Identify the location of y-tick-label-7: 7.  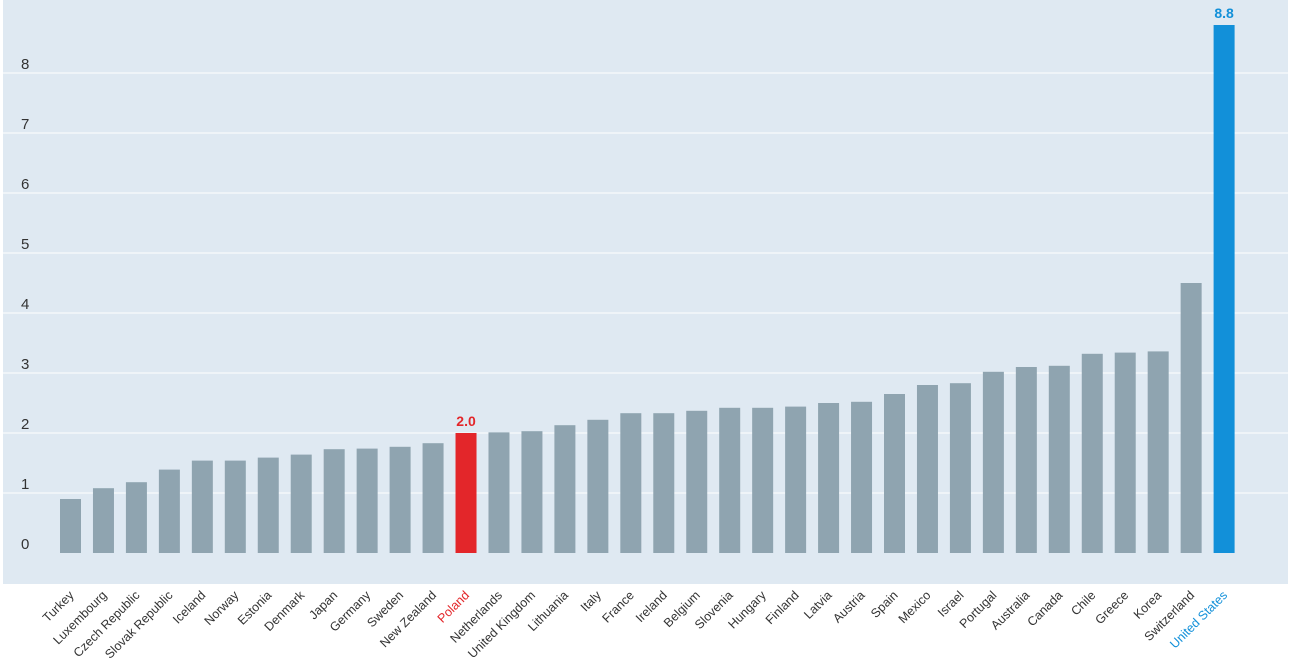
(25, 124).